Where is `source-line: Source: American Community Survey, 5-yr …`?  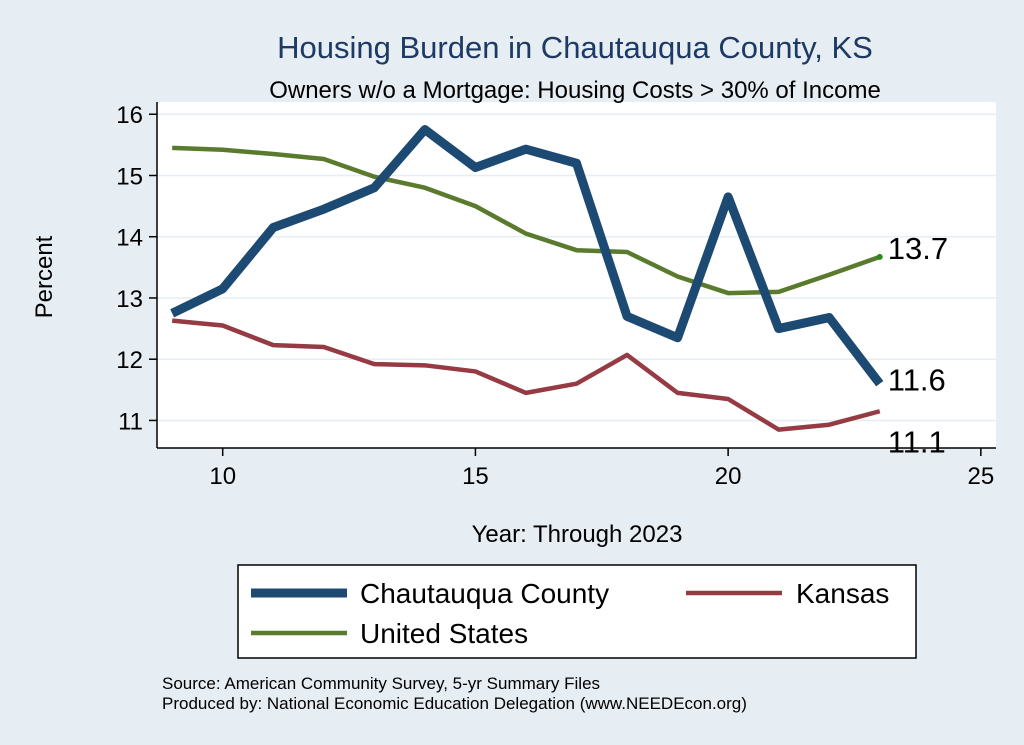
source-line: Source: American Community Survey, 5-yr … is located at coordinates (381, 683).